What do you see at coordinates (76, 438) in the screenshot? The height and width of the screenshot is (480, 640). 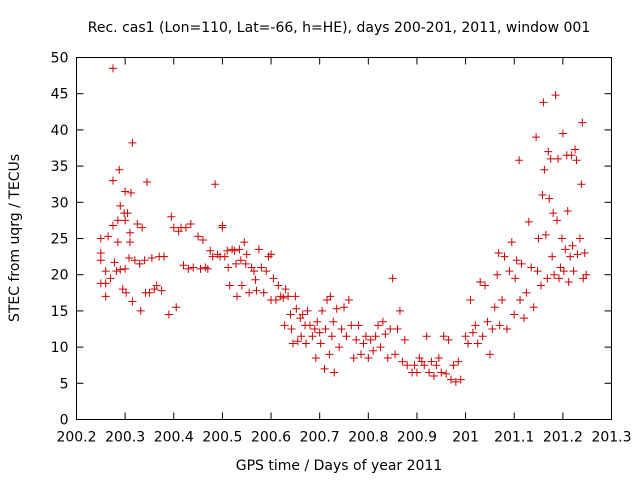 I see `x-tick-label: 200.2` at bounding box center [76, 438].